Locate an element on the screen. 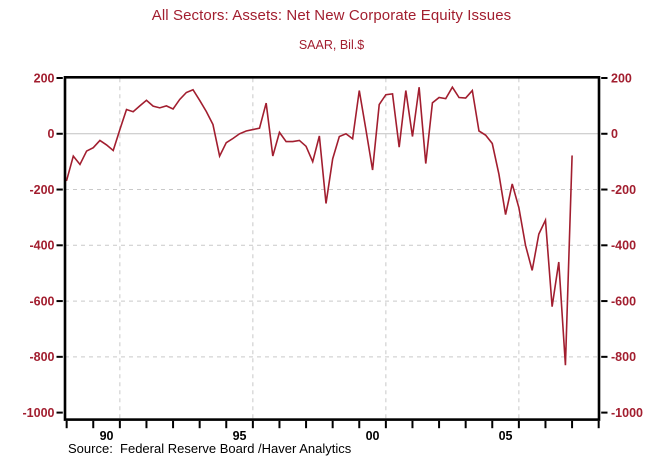  chart-subtitle: SAAR, Bil.$ is located at coordinates (331, 45).